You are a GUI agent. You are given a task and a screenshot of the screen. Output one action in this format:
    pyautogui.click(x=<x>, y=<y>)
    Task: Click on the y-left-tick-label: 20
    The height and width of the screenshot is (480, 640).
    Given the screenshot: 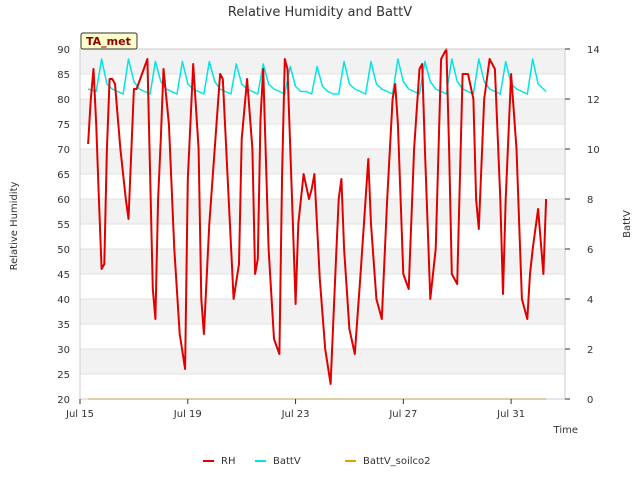 What is the action you would take?
    pyautogui.click(x=63, y=400)
    